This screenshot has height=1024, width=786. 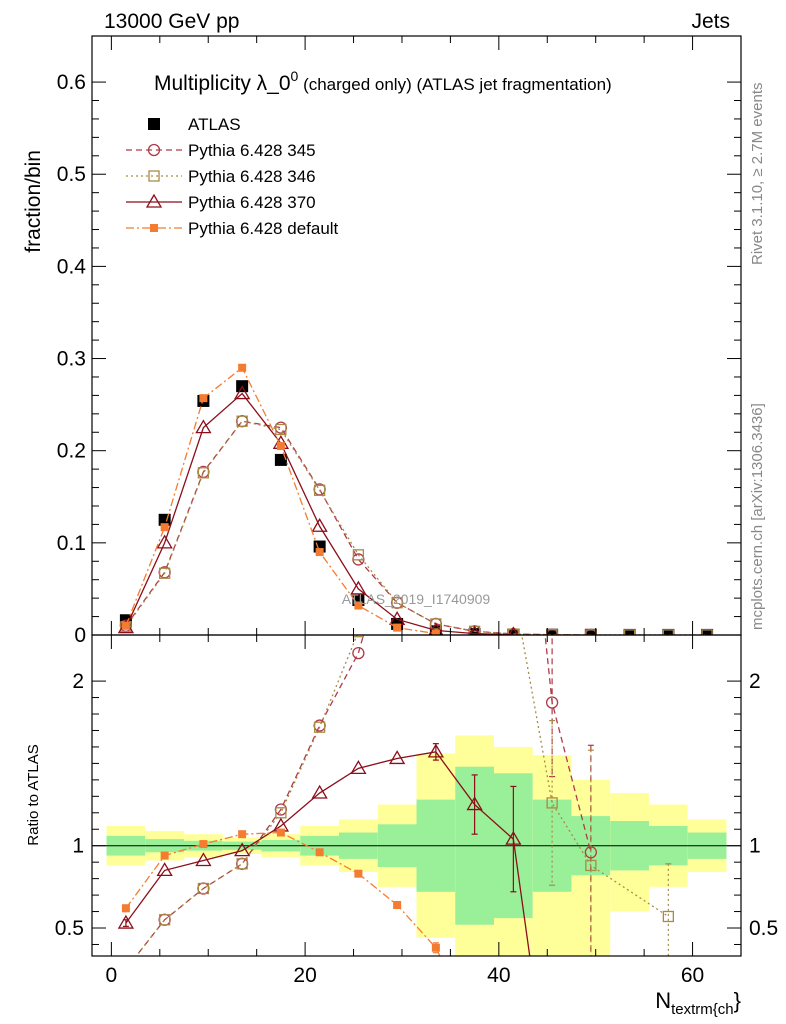 I want to click on legend-label-p346: Pythia 6.428 346, so click(x=252, y=176).